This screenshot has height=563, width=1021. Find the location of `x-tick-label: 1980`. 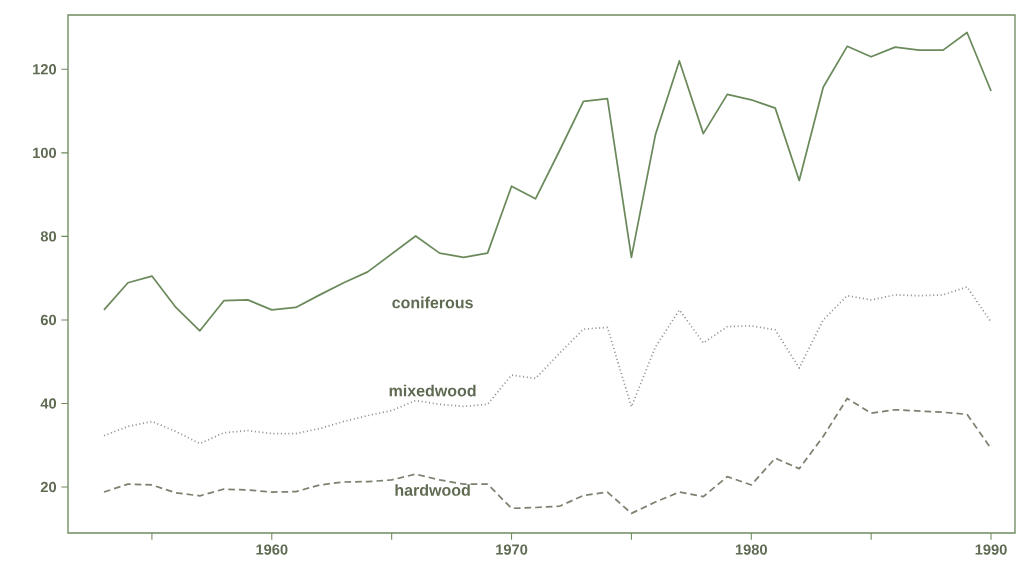

x-tick-label: 1980 is located at coordinates (751, 549).